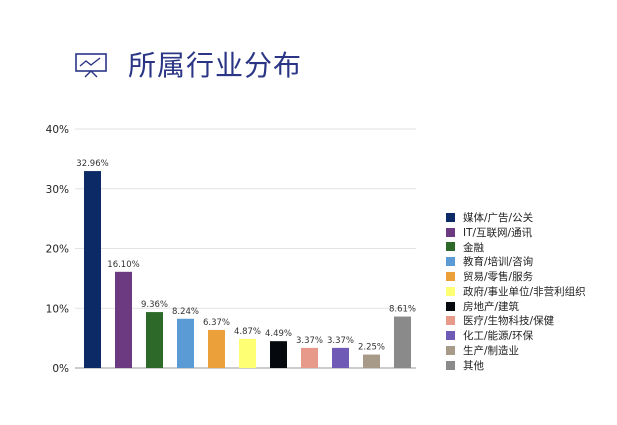  What do you see at coordinates (524, 291) in the screenshot?
I see `legend-label: 政府/事业单位/非营利组织` at bounding box center [524, 291].